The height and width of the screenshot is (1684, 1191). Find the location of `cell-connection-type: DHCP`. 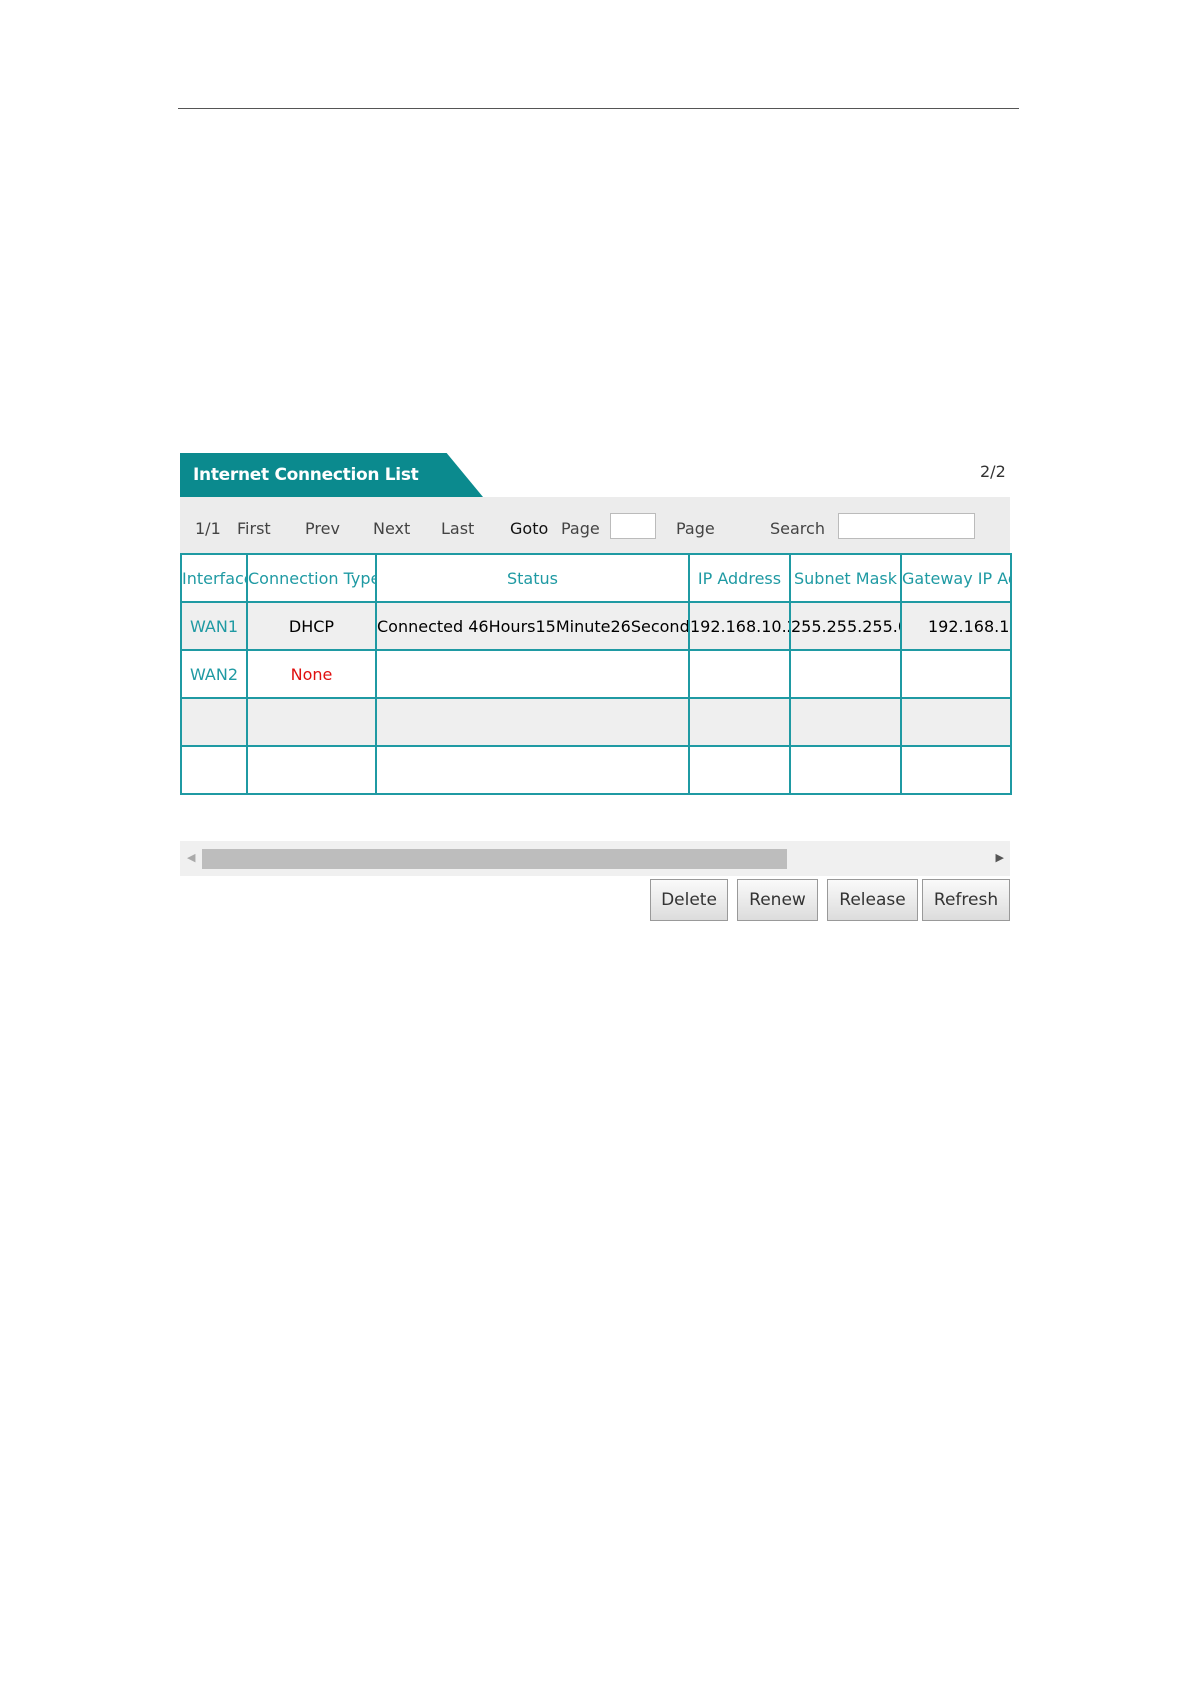

cell-connection-type: DHCP is located at coordinates (311, 626).